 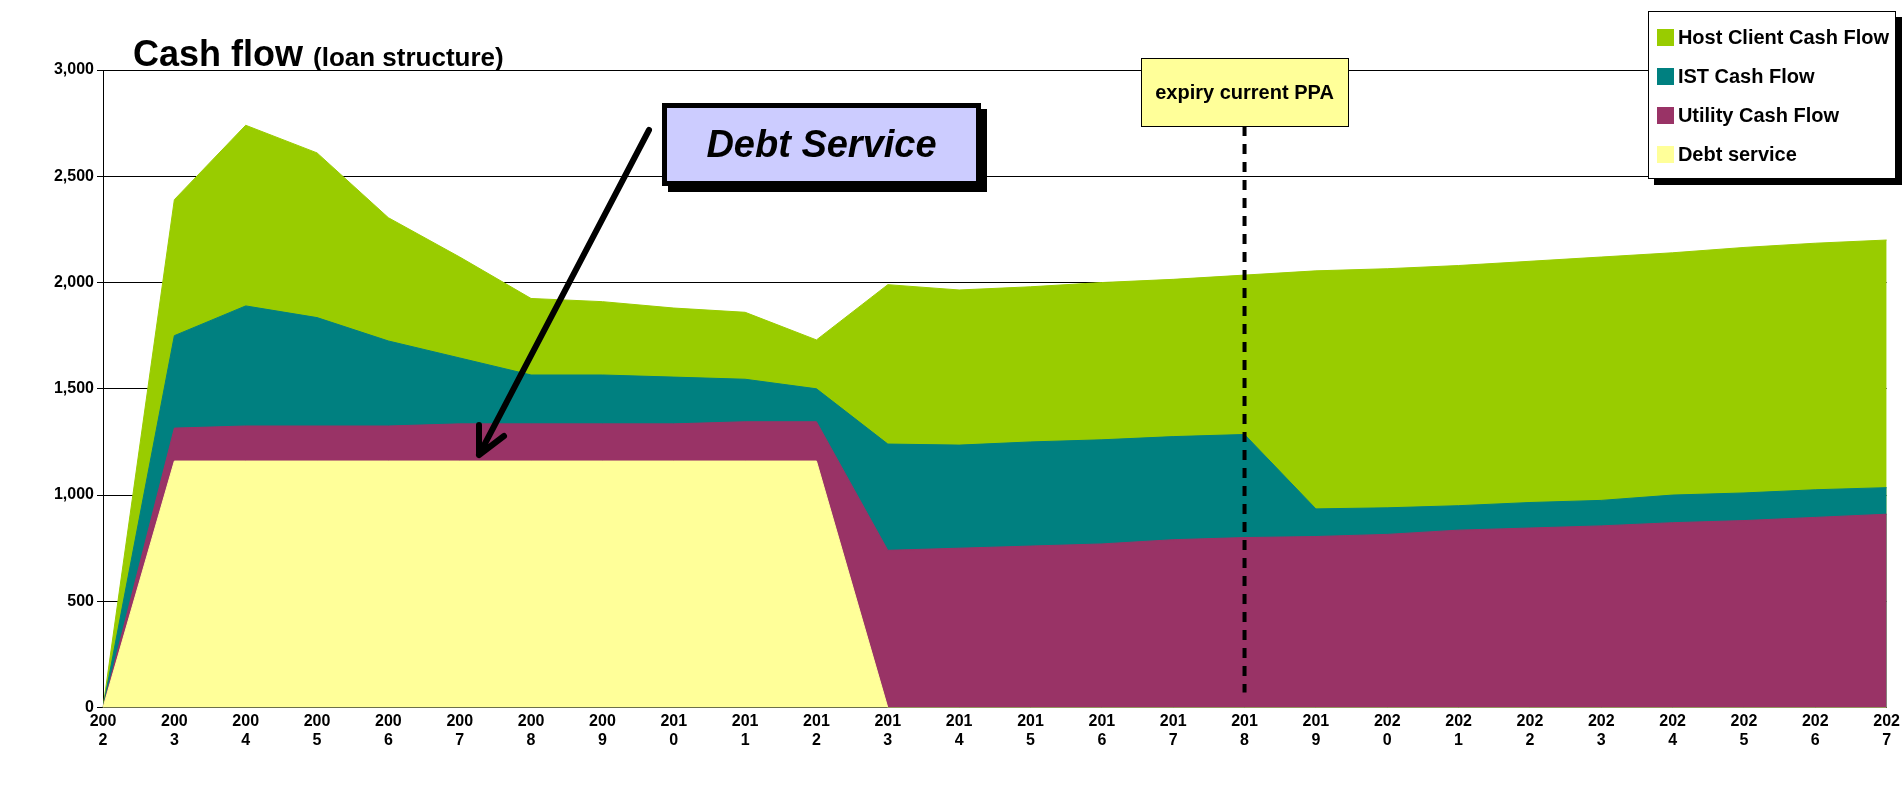 I want to click on x-tick-label: 2004, so click(x=246, y=729).